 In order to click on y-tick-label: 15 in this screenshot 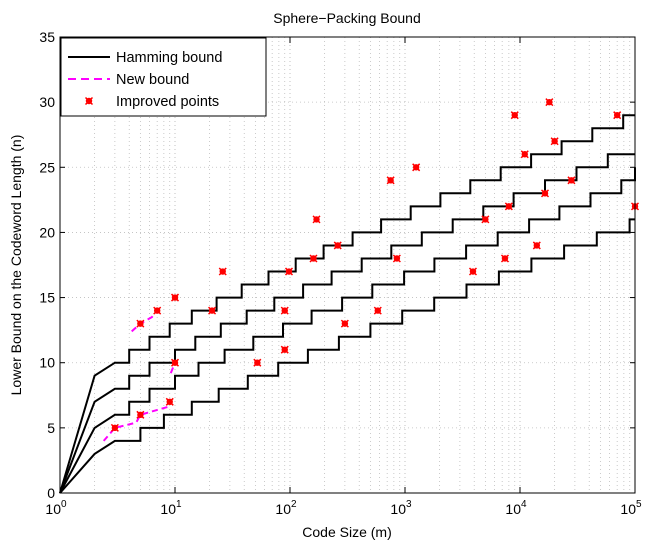, I will do `click(47, 298)`.